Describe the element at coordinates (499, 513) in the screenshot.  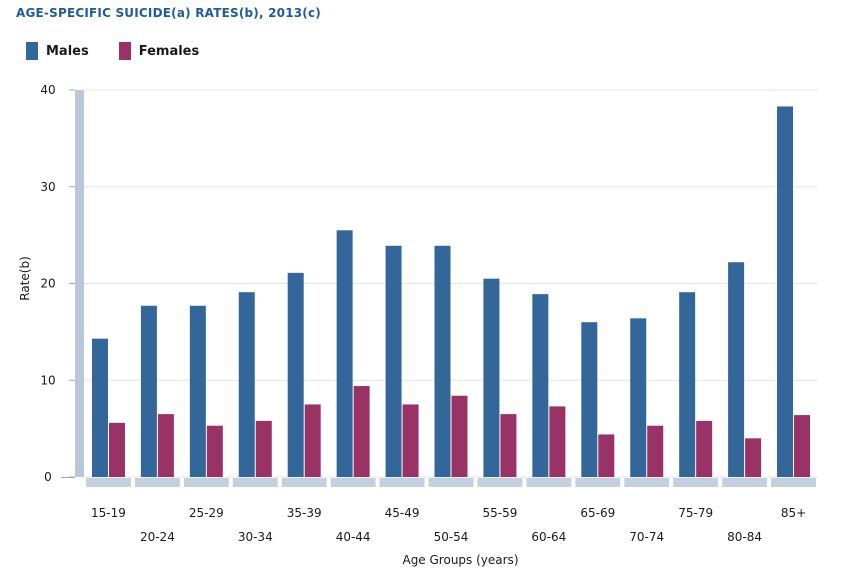
I see `x-tick-label: 55-59` at that location.